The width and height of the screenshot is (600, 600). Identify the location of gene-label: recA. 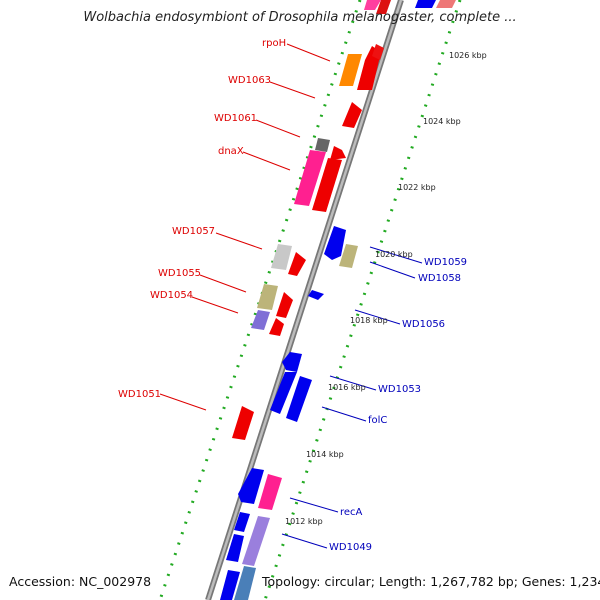
(351, 512).